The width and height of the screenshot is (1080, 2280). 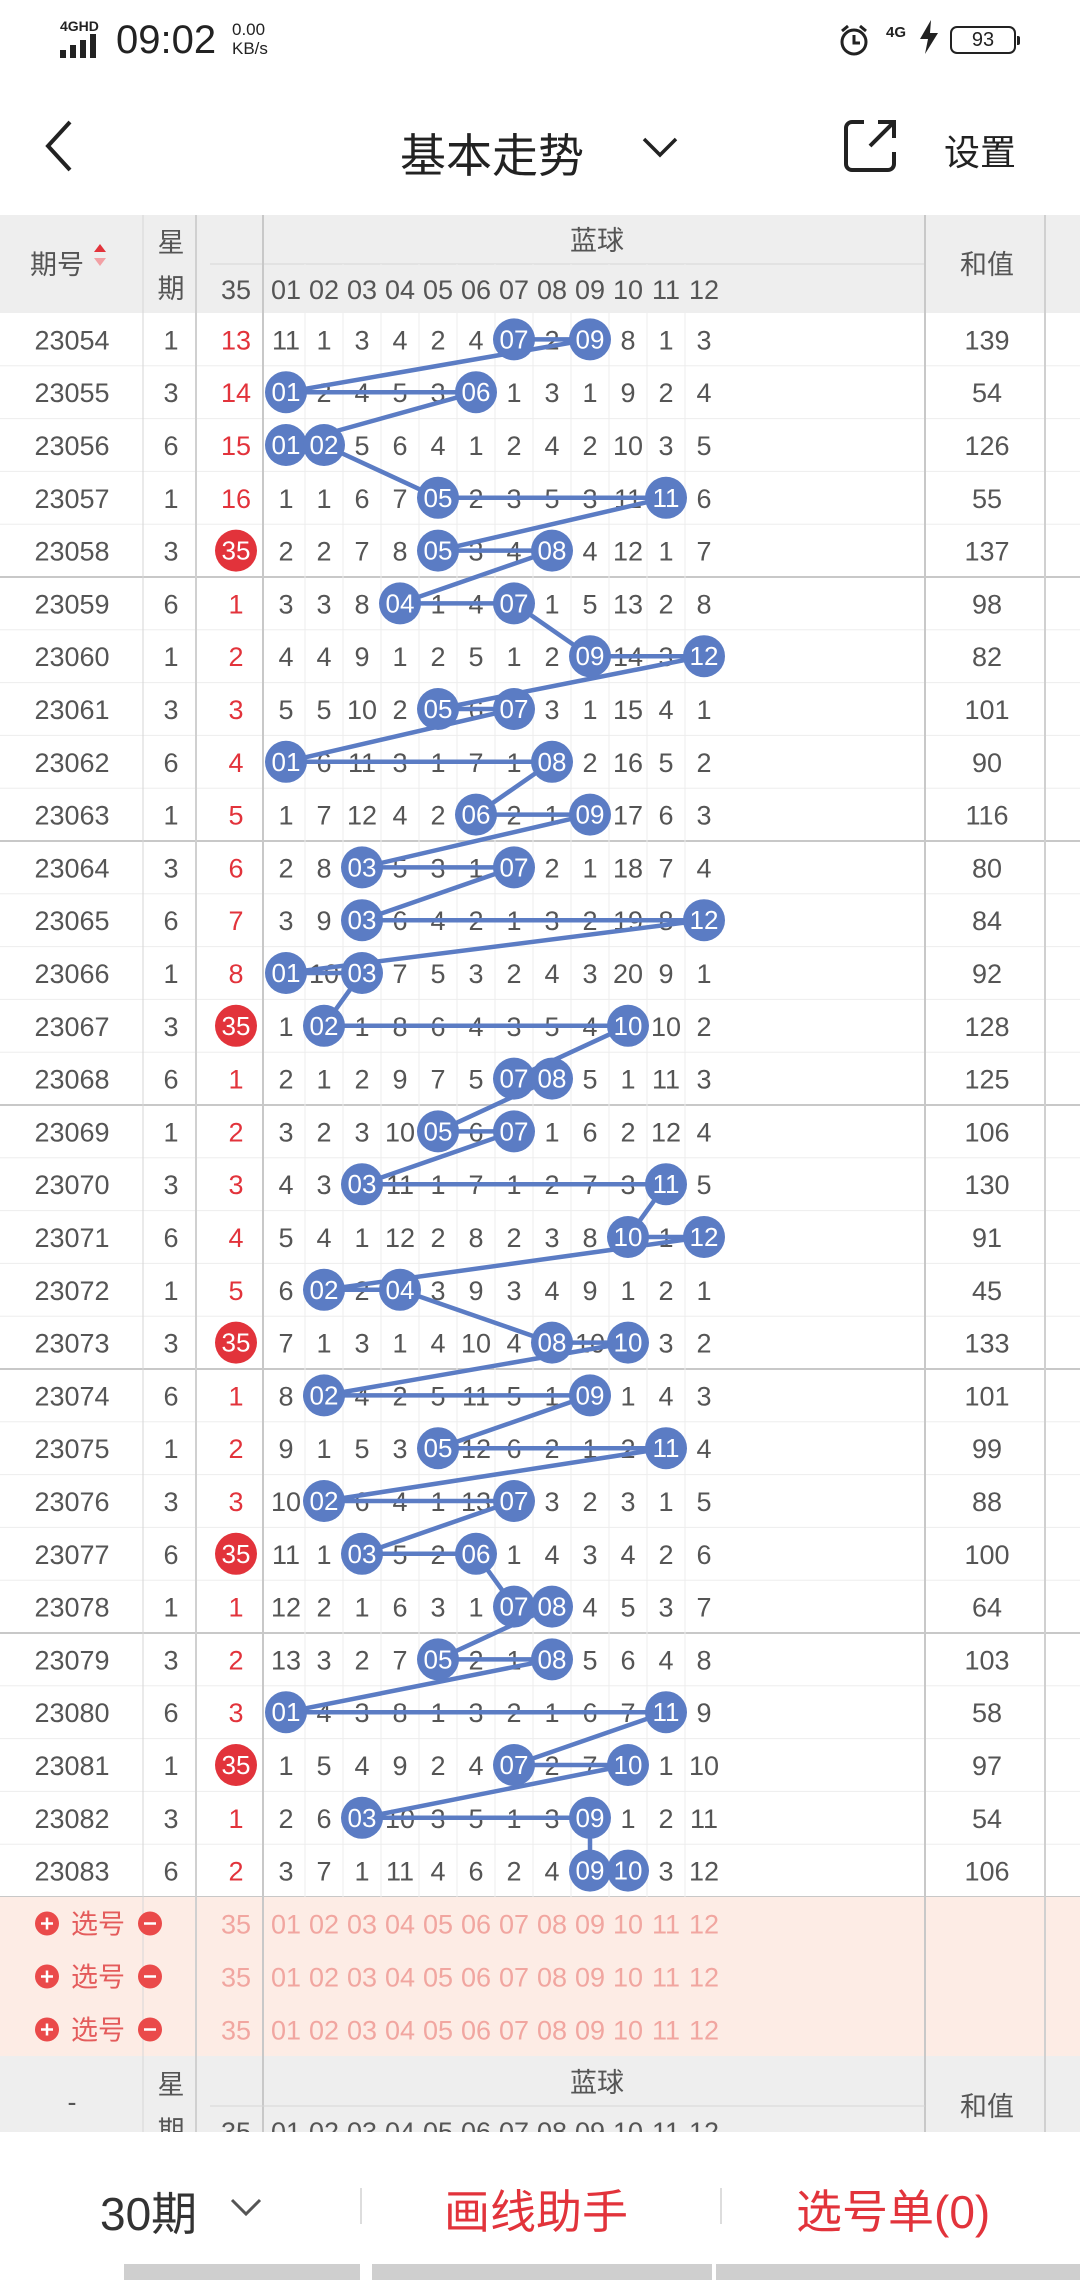 I want to click on draw-helper-button: 画线助手, so click(x=536, y=2212).